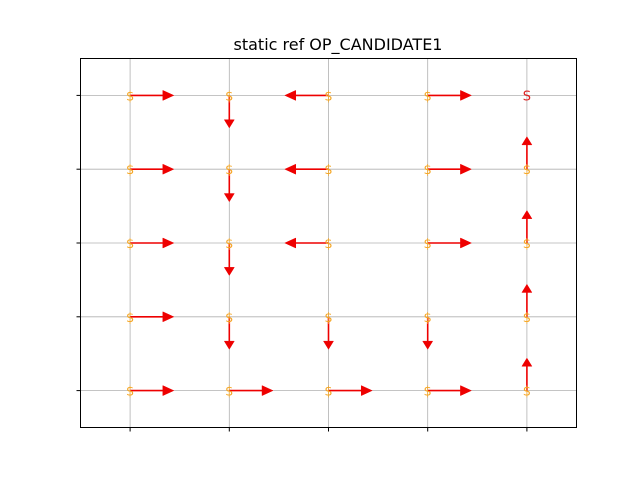 The width and height of the screenshot is (640, 480). I want to click on cell-label-1-2: $, so click(229, 244).